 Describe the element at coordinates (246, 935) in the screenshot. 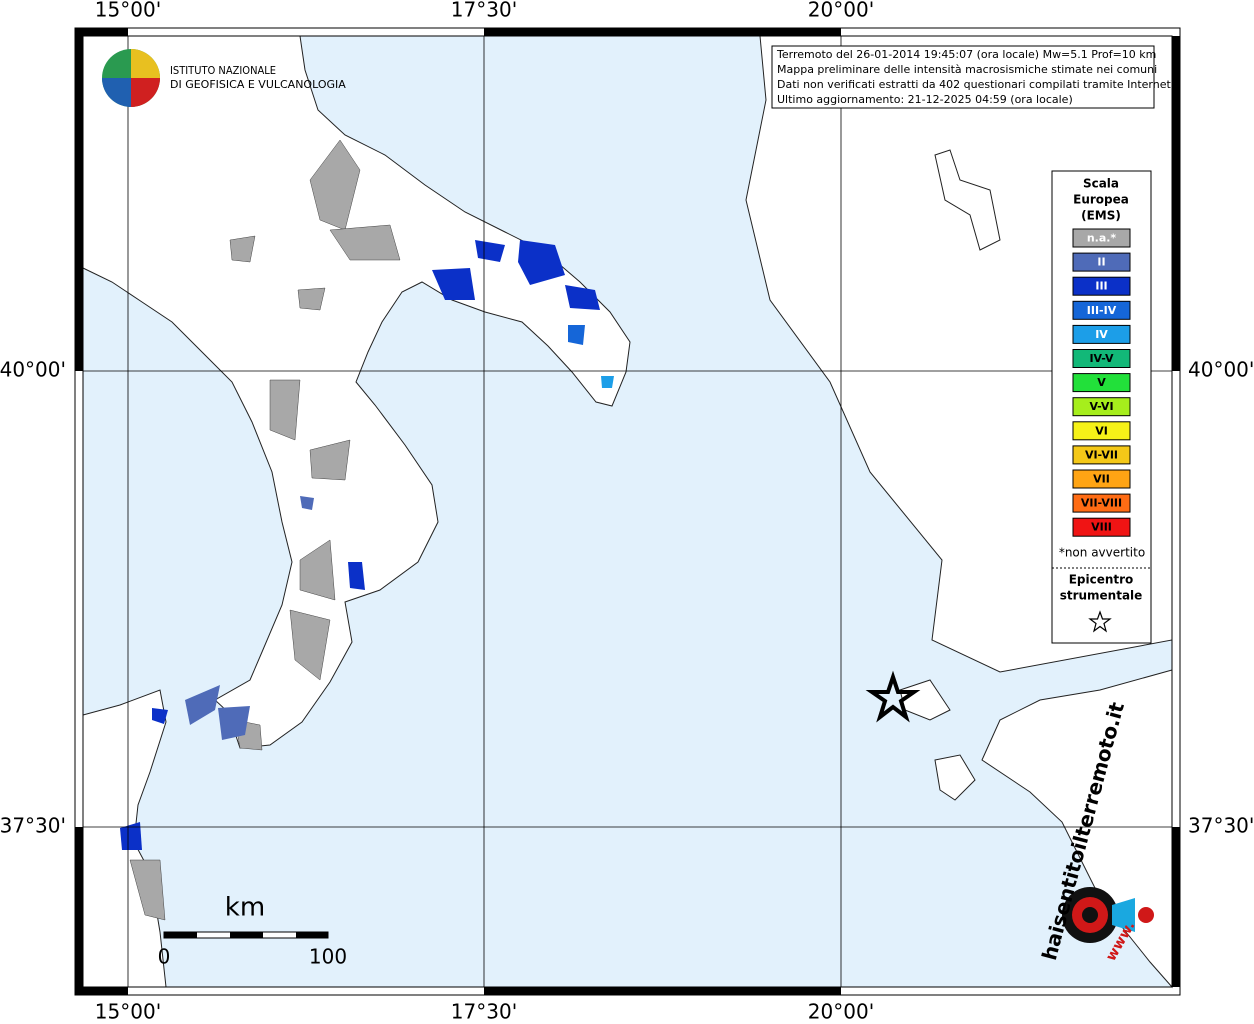

I see `scale-bar` at that location.